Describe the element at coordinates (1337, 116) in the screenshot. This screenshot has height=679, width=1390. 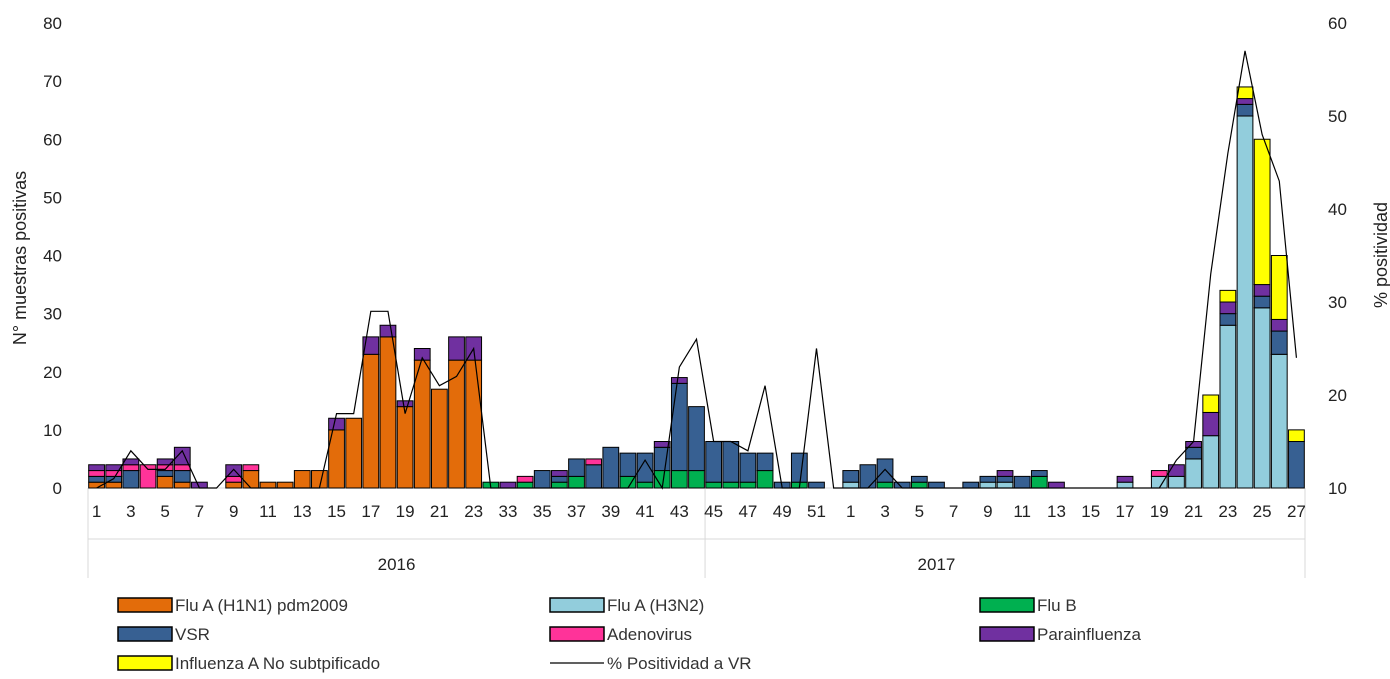
I see `y2-tick-label: 50` at that location.